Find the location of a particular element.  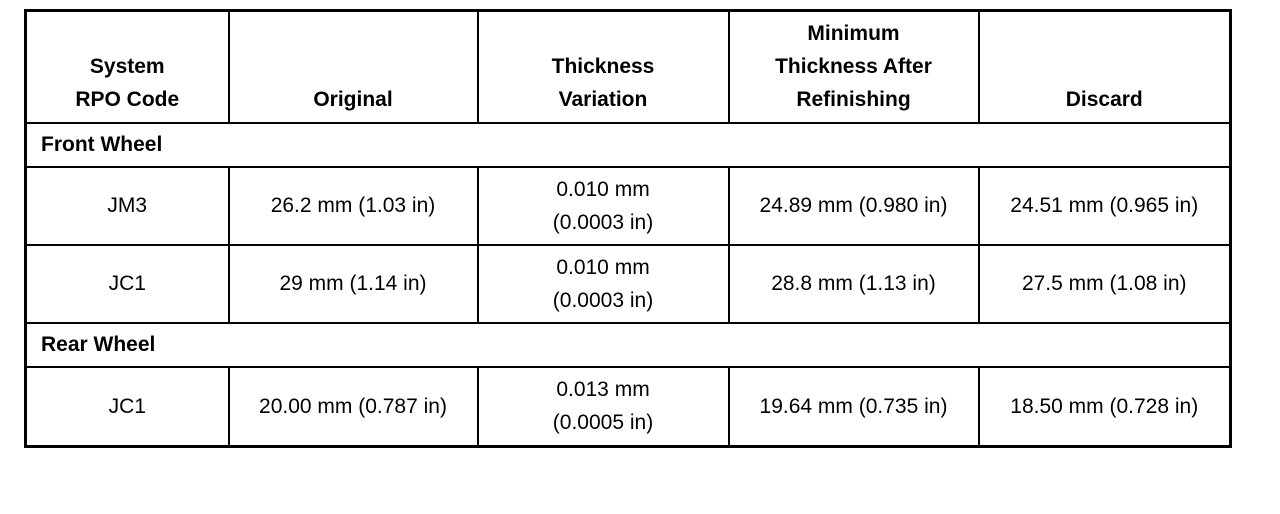

cell-discard: 24.51 mm (0.965 in) is located at coordinates (1104, 205).